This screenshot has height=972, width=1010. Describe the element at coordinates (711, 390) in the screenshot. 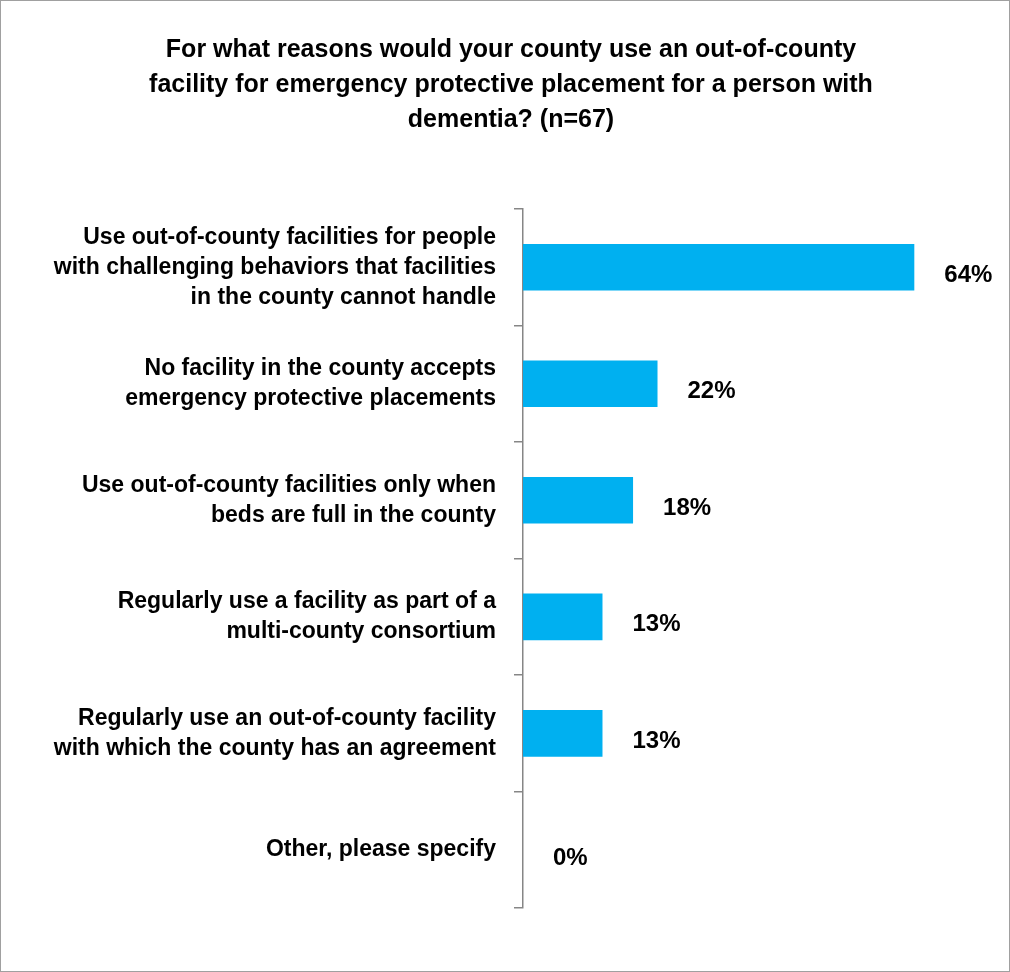

I see `data-label: 22%` at that location.